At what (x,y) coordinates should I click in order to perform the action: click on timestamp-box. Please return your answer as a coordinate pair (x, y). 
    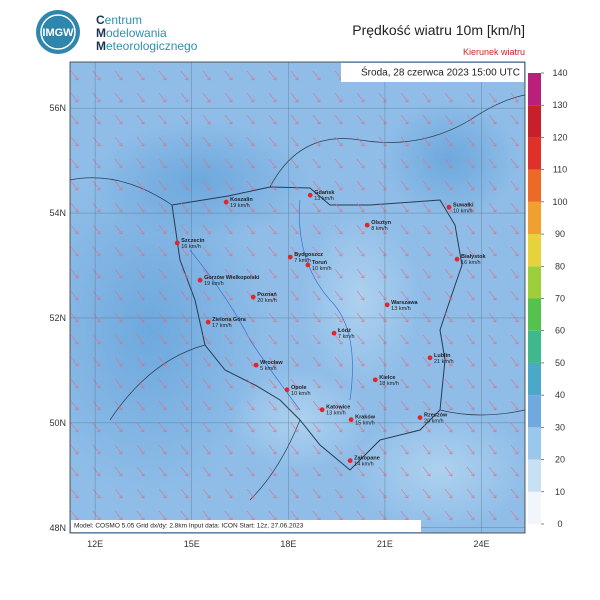
    Looking at the image, I should click on (432, 72).